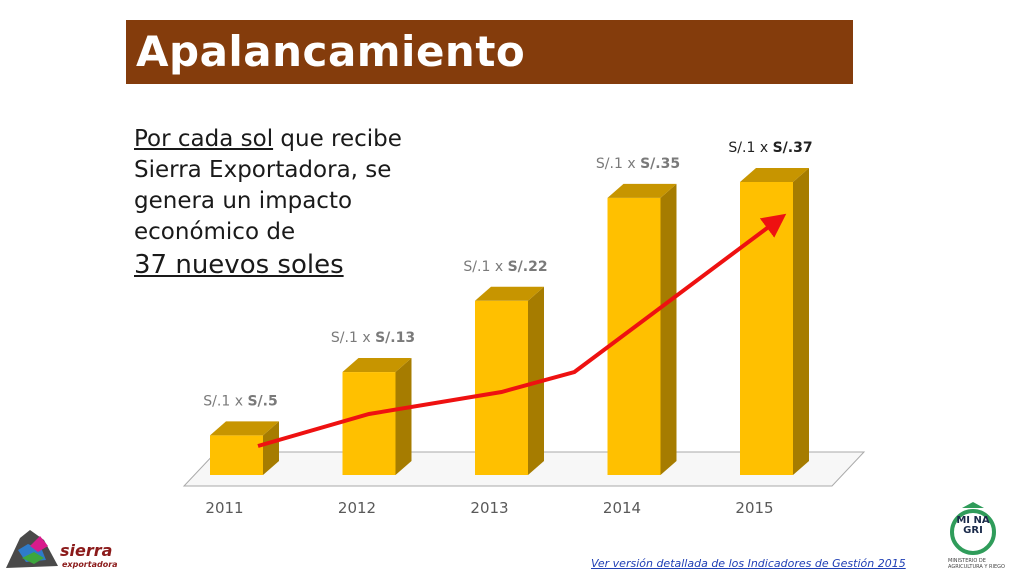 The image size is (1024, 581). I want to click on data-label-2012: S/.1 x S/.13, so click(373, 338).